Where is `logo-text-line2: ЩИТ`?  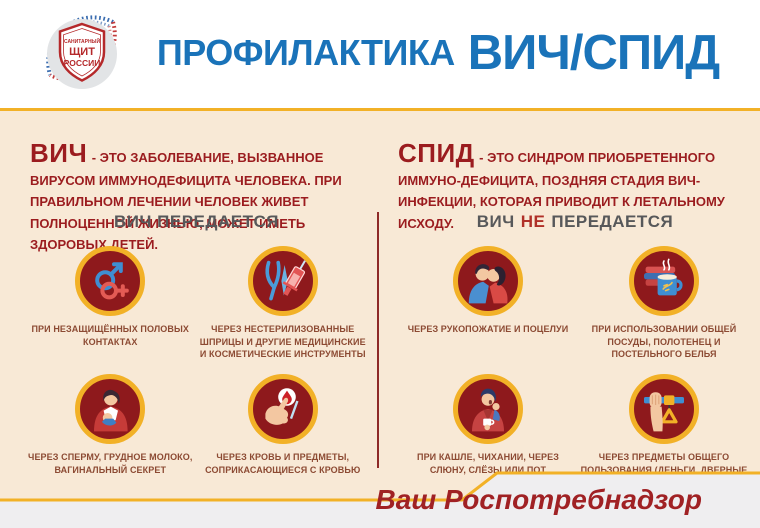
logo-text-line2: ЩИТ is located at coordinates (82, 52).